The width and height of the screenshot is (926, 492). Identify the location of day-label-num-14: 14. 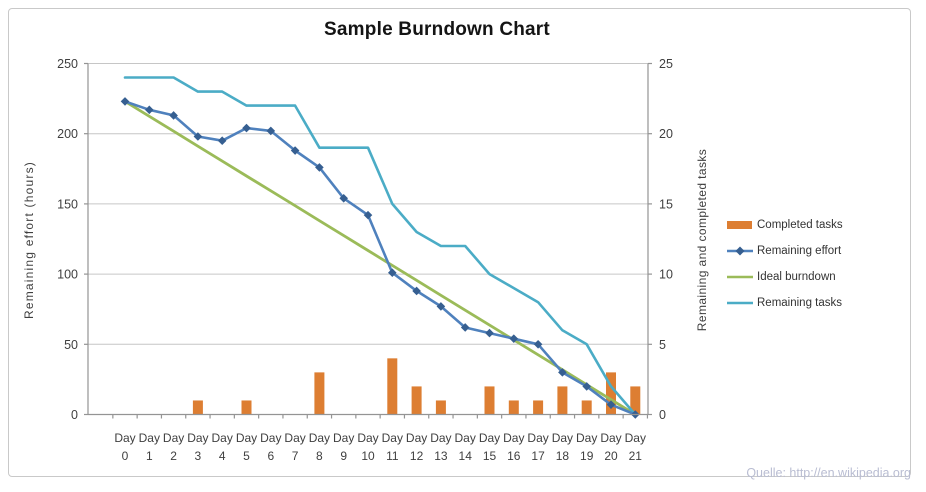
(466, 456).